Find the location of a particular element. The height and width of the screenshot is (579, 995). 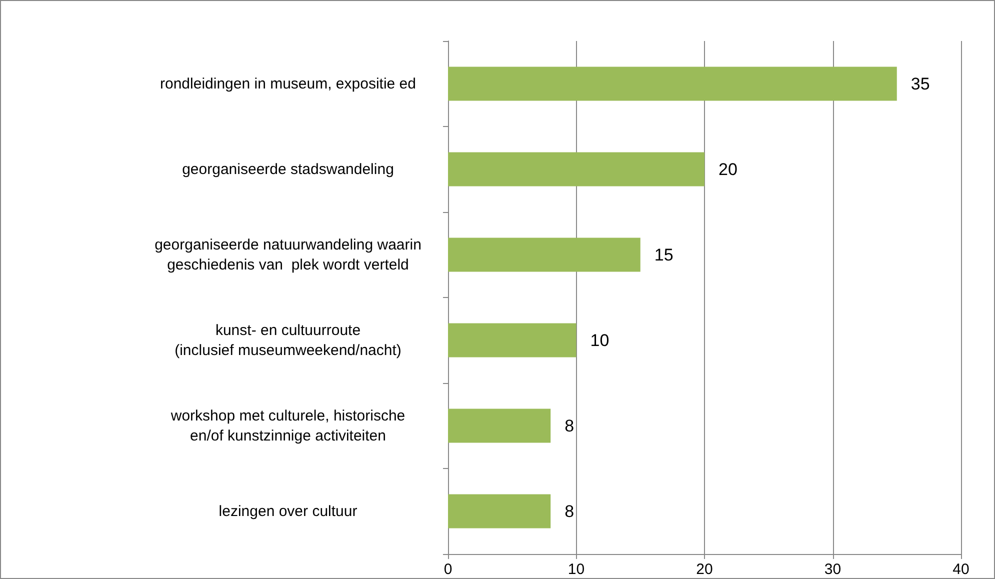

y-tick-label: kunst- en cultuurroute (inclusief museumweekend/nacht) is located at coordinates (288, 340).